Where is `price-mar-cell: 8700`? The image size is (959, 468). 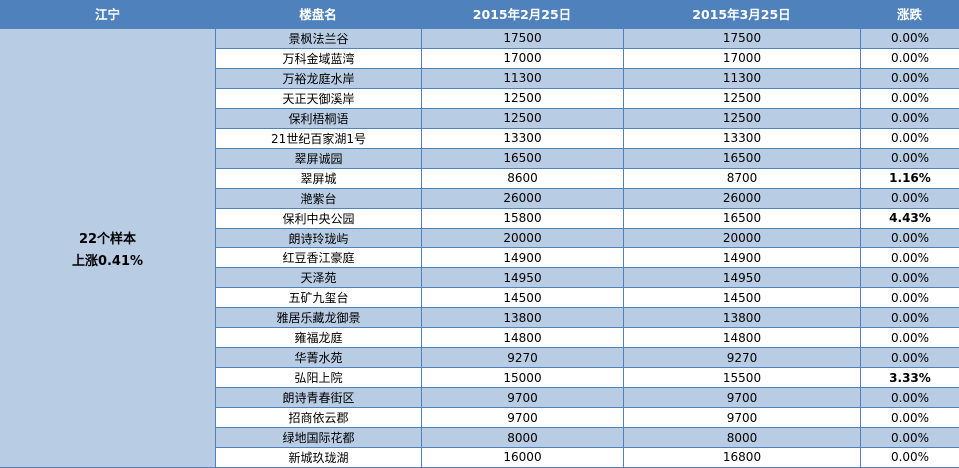
price-mar-cell: 8700 is located at coordinates (741, 178).